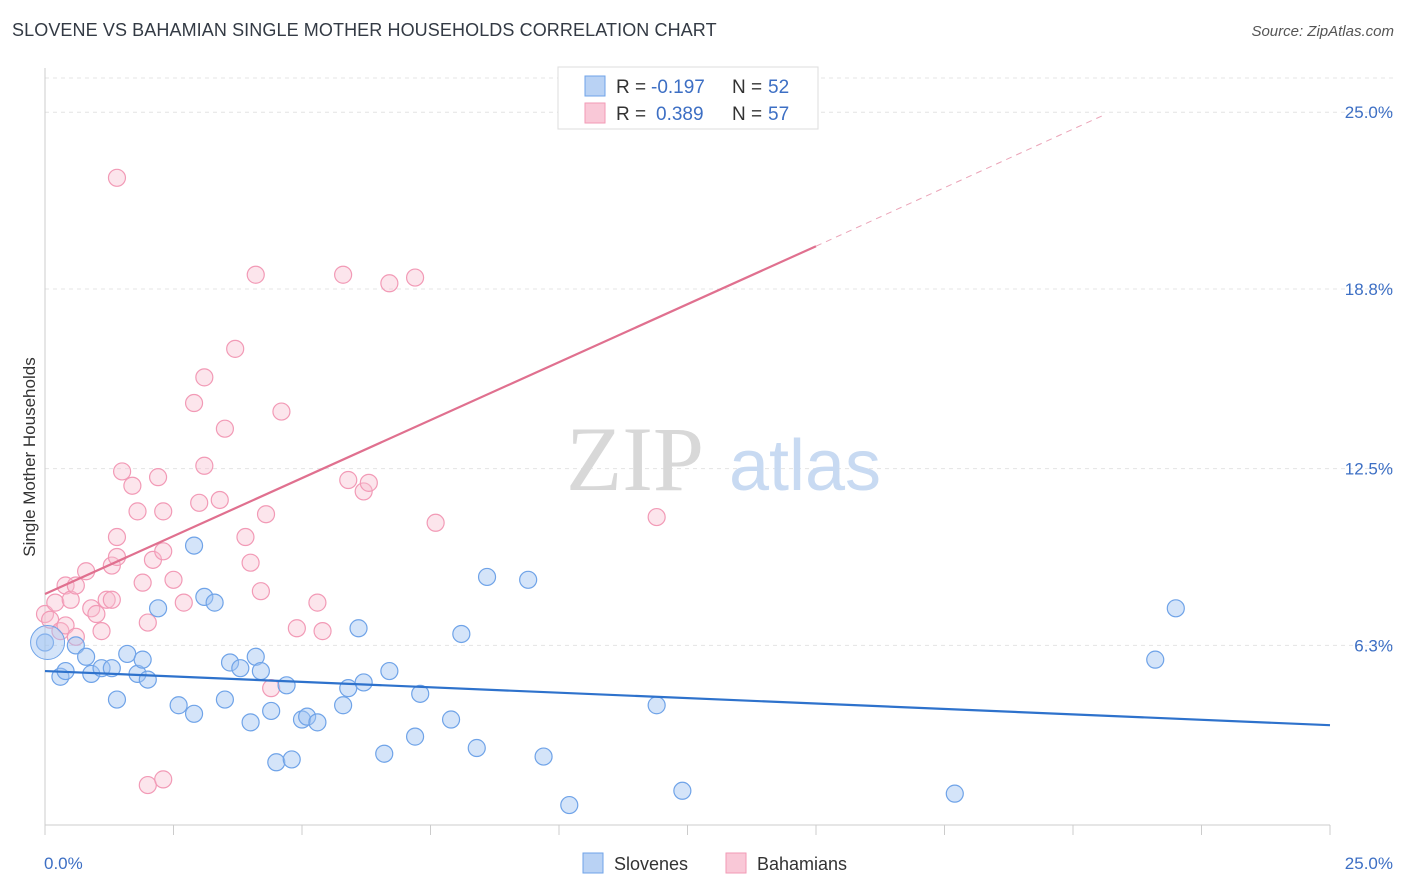 This screenshot has height=892, width=1406. What do you see at coordinates (723, 459) in the screenshot?
I see `watermark: ZIP atlas` at bounding box center [723, 459].